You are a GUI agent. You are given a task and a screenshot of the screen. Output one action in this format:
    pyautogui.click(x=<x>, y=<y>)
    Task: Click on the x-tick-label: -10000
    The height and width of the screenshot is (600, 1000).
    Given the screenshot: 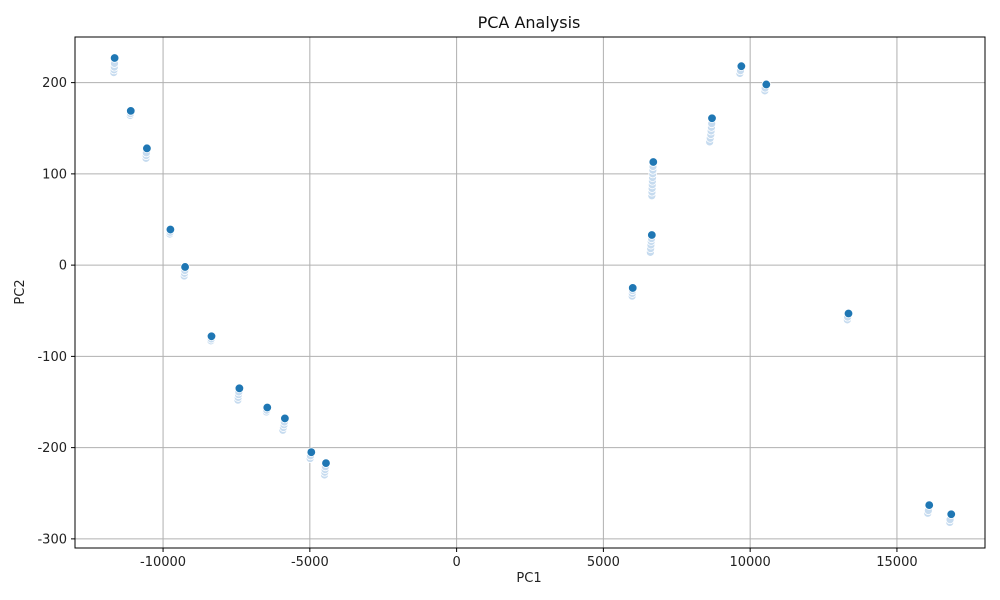 What is the action you would take?
    pyautogui.click(x=163, y=562)
    